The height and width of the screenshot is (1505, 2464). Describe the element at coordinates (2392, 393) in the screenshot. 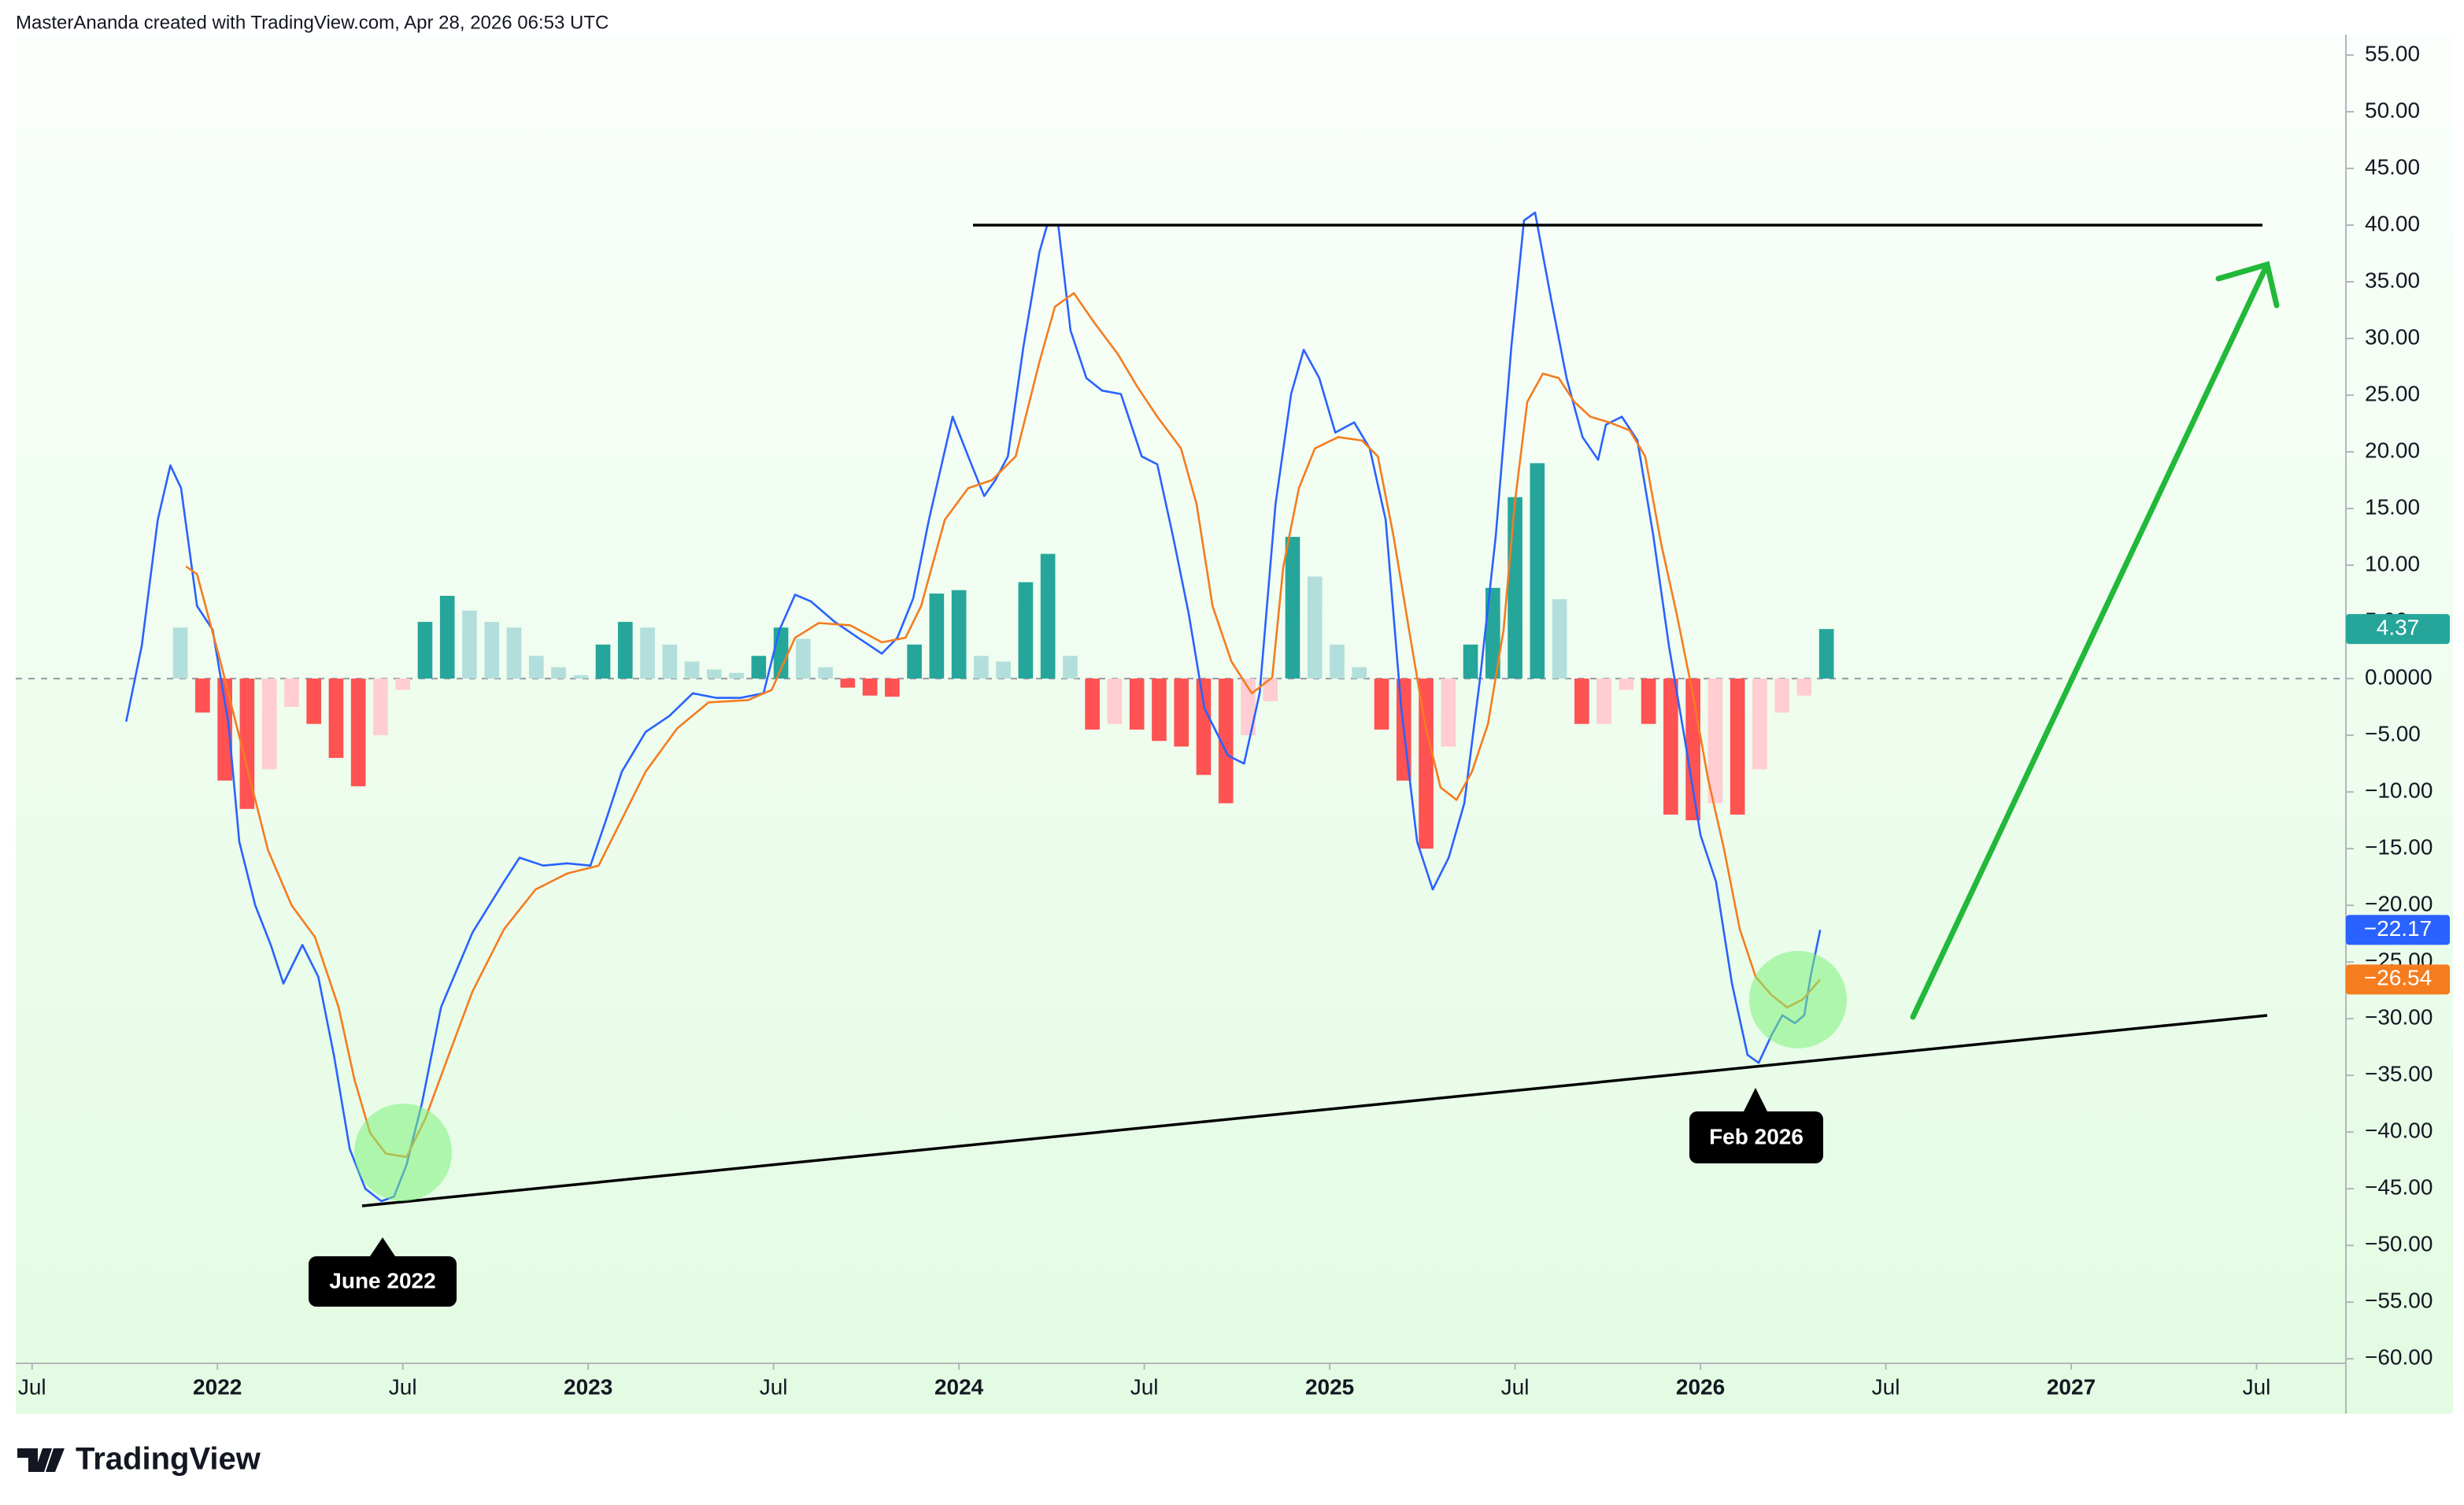

I see `y-tick-label: 25.00` at that location.